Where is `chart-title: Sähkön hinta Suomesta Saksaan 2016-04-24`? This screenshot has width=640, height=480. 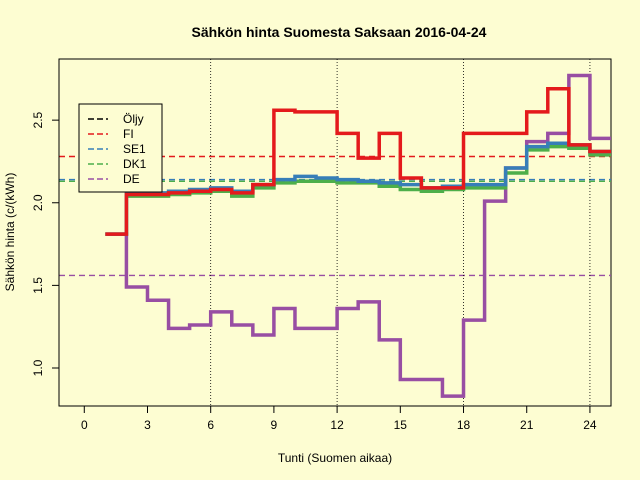
chart-title: Sähkön hinta Suomesta Saksaan 2016-04-24 is located at coordinates (339, 32).